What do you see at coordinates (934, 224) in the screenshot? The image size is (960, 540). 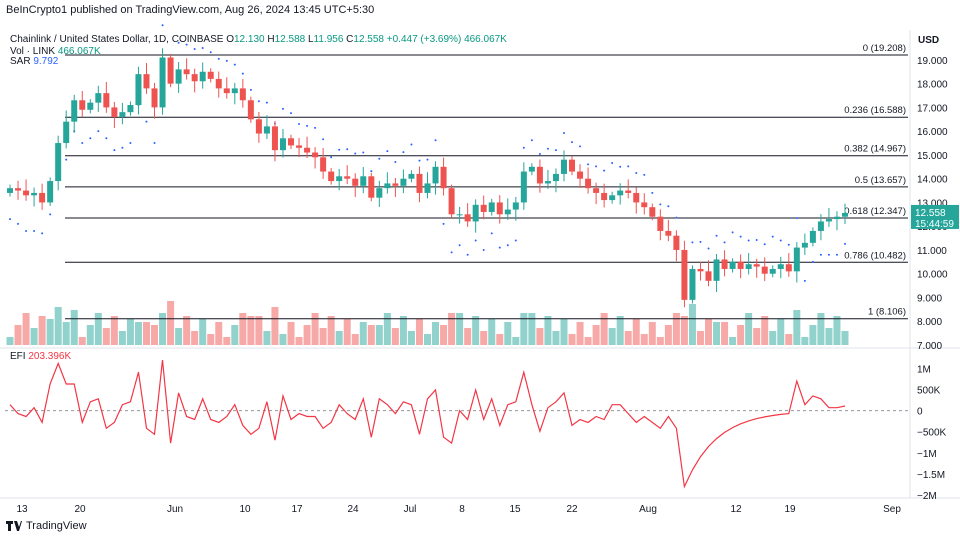 I see `countdown-text: 15:44:59` at bounding box center [934, 224].